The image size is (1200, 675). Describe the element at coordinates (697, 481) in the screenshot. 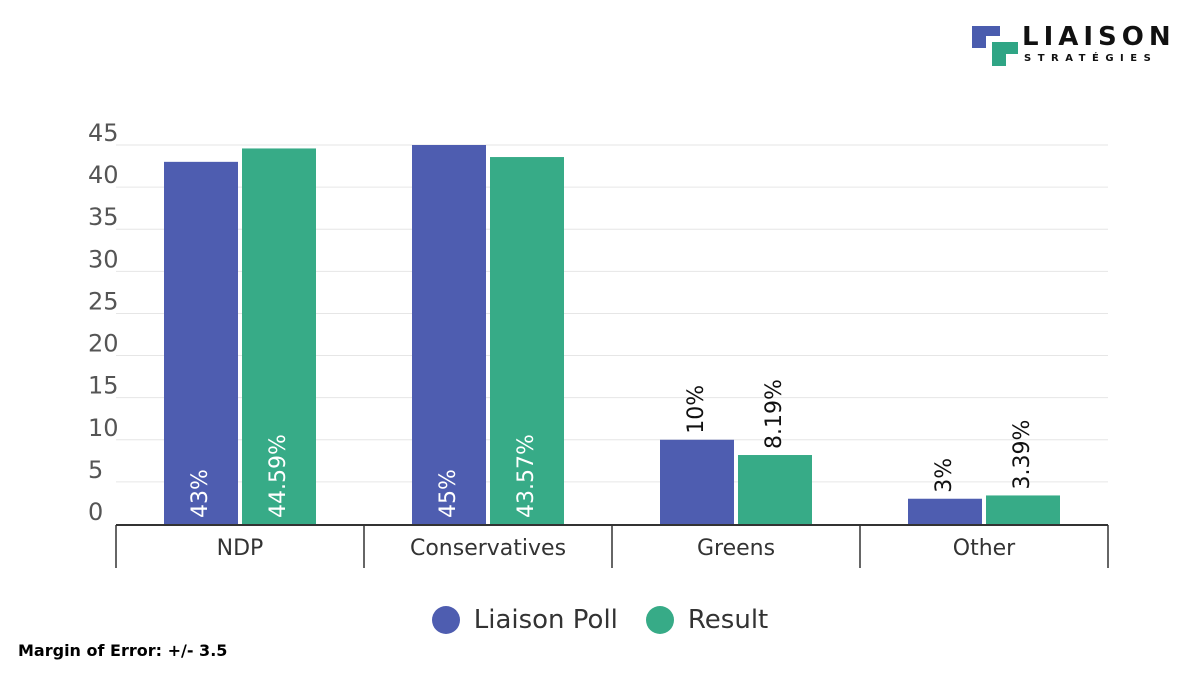

I see `bar-greens-poll` at that location.